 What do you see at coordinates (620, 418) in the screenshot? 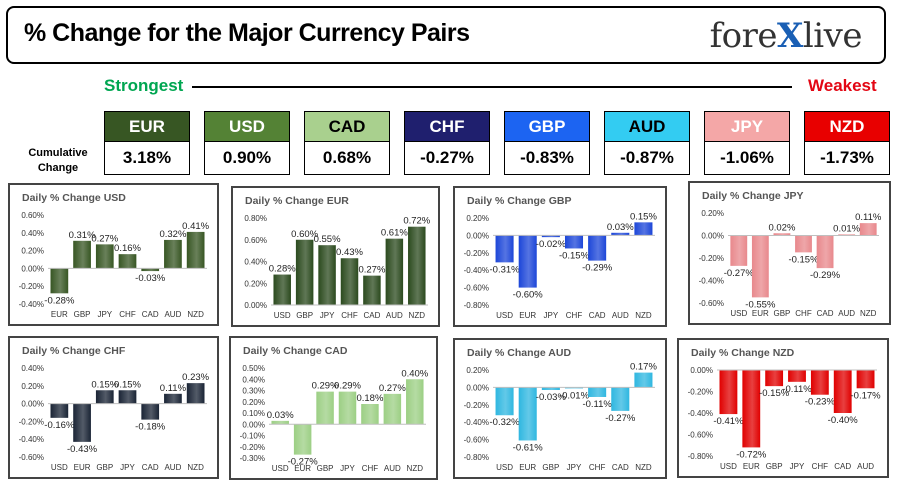
I see `data-label: -0.27%` at bounding box center [620, 418].